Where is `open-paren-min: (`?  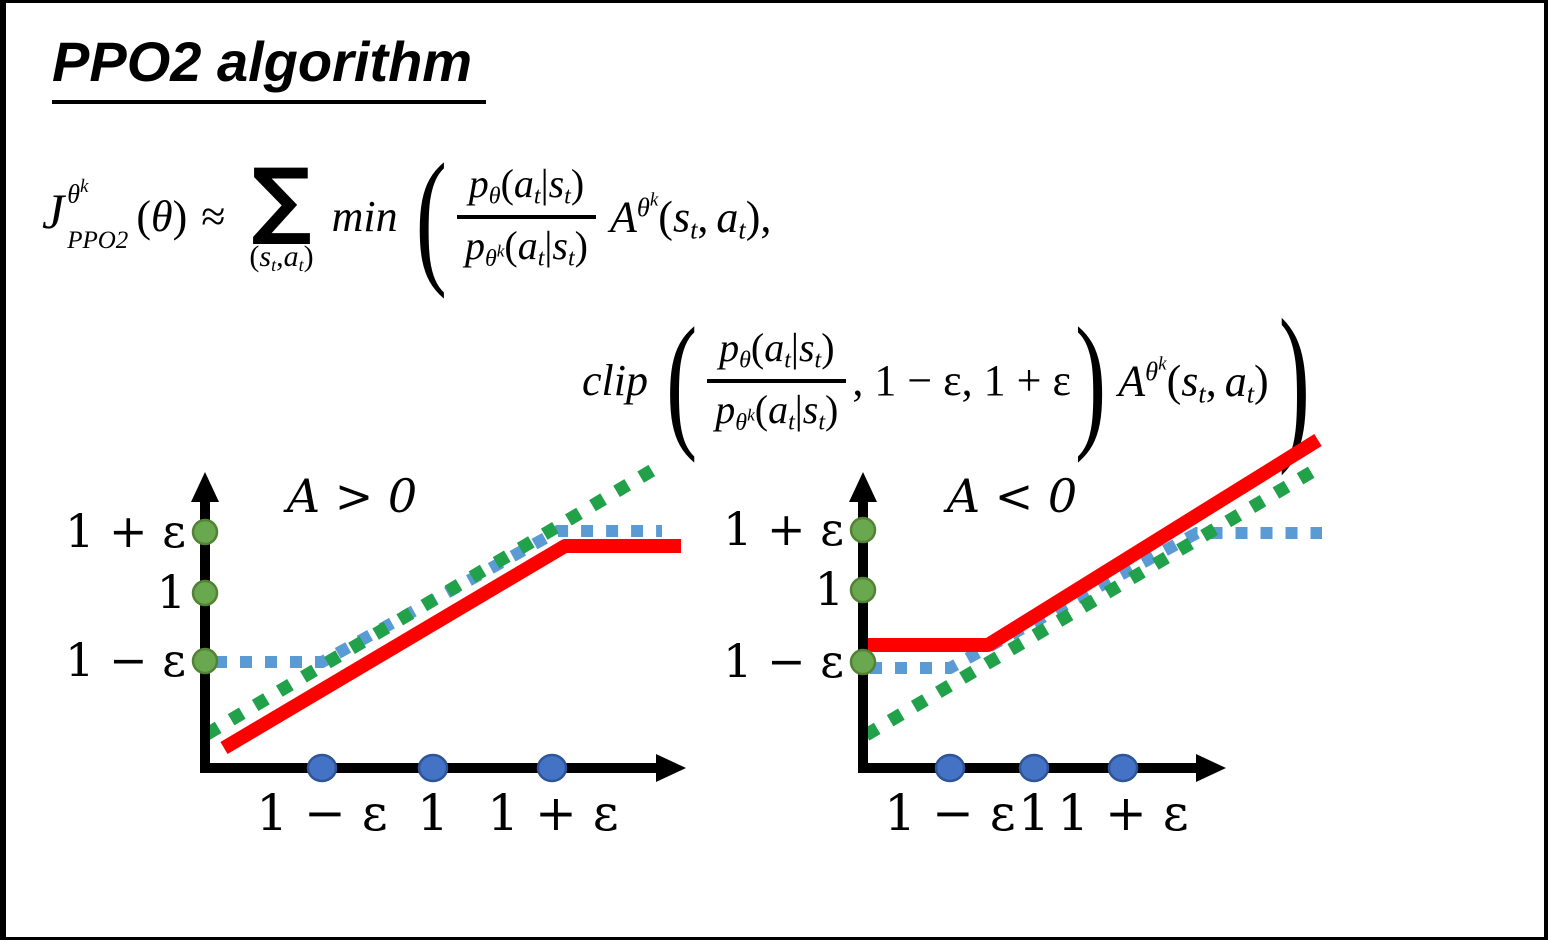 open-paren-min: ( is located at coordinates (431, 217).